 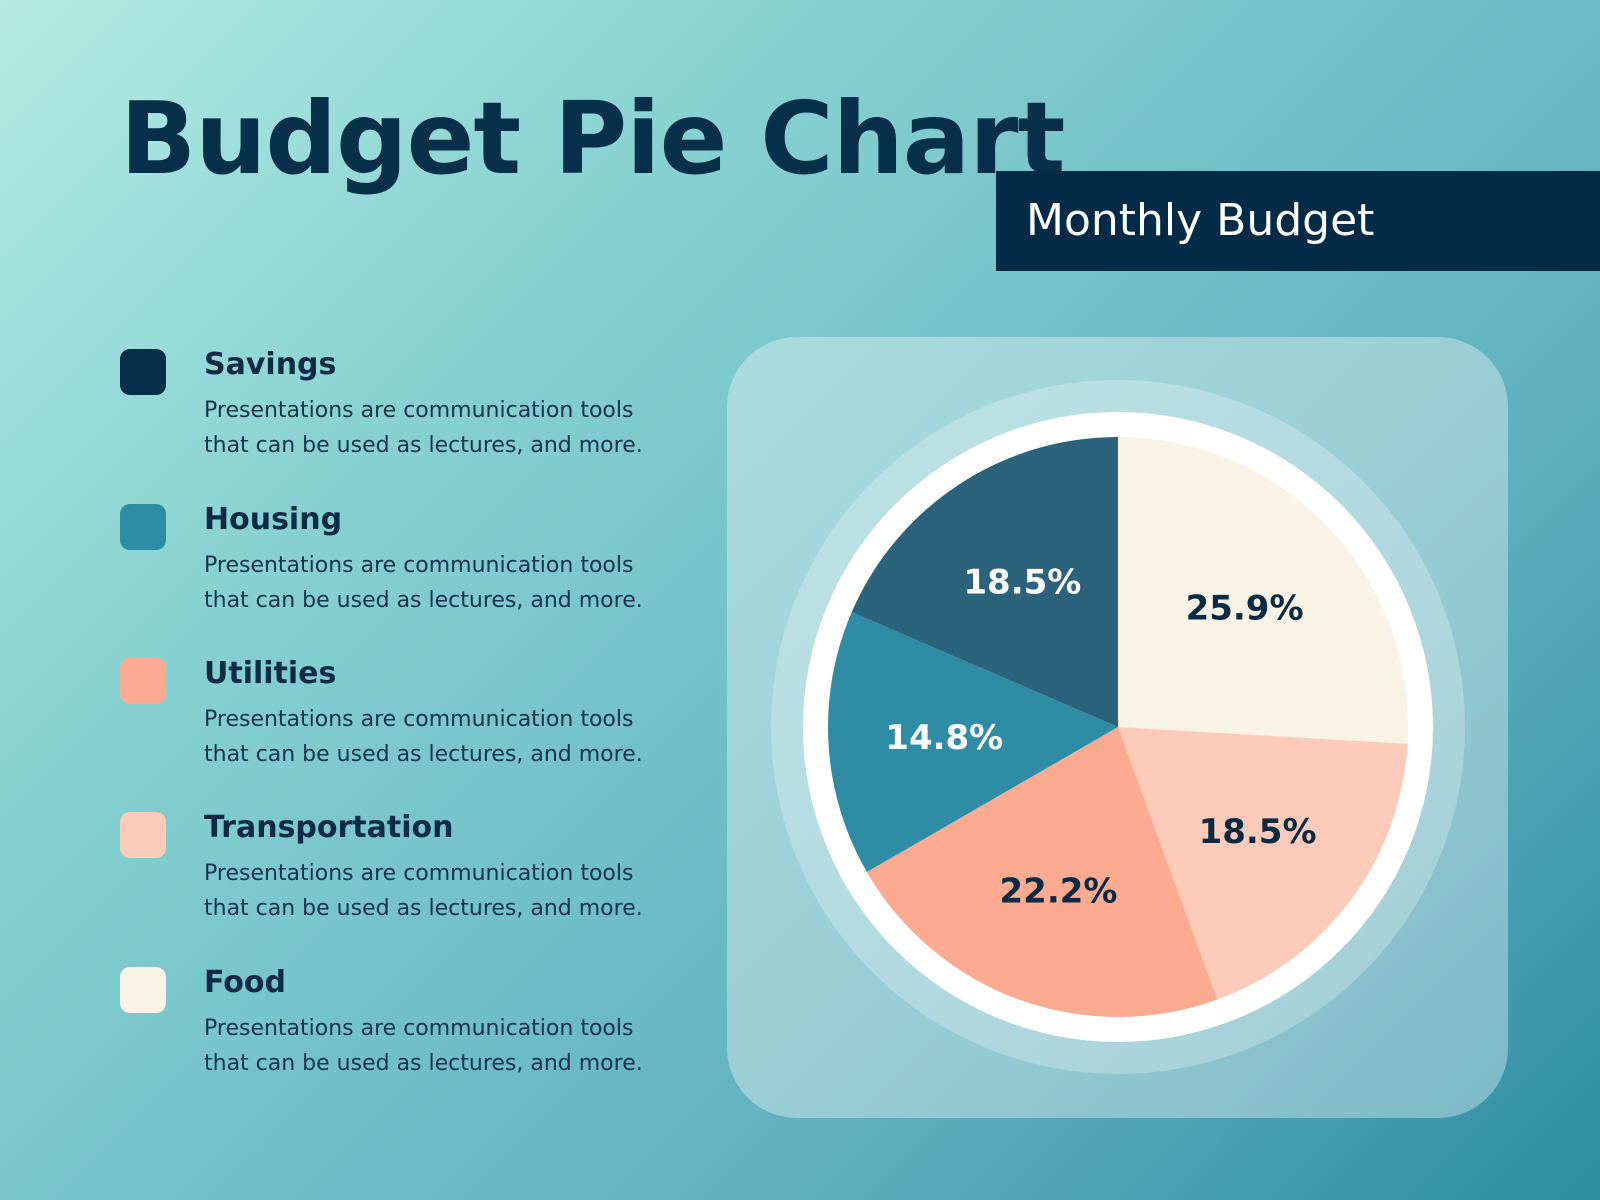 I want to click on legend-label: Housing, so click(x=273, y=519).